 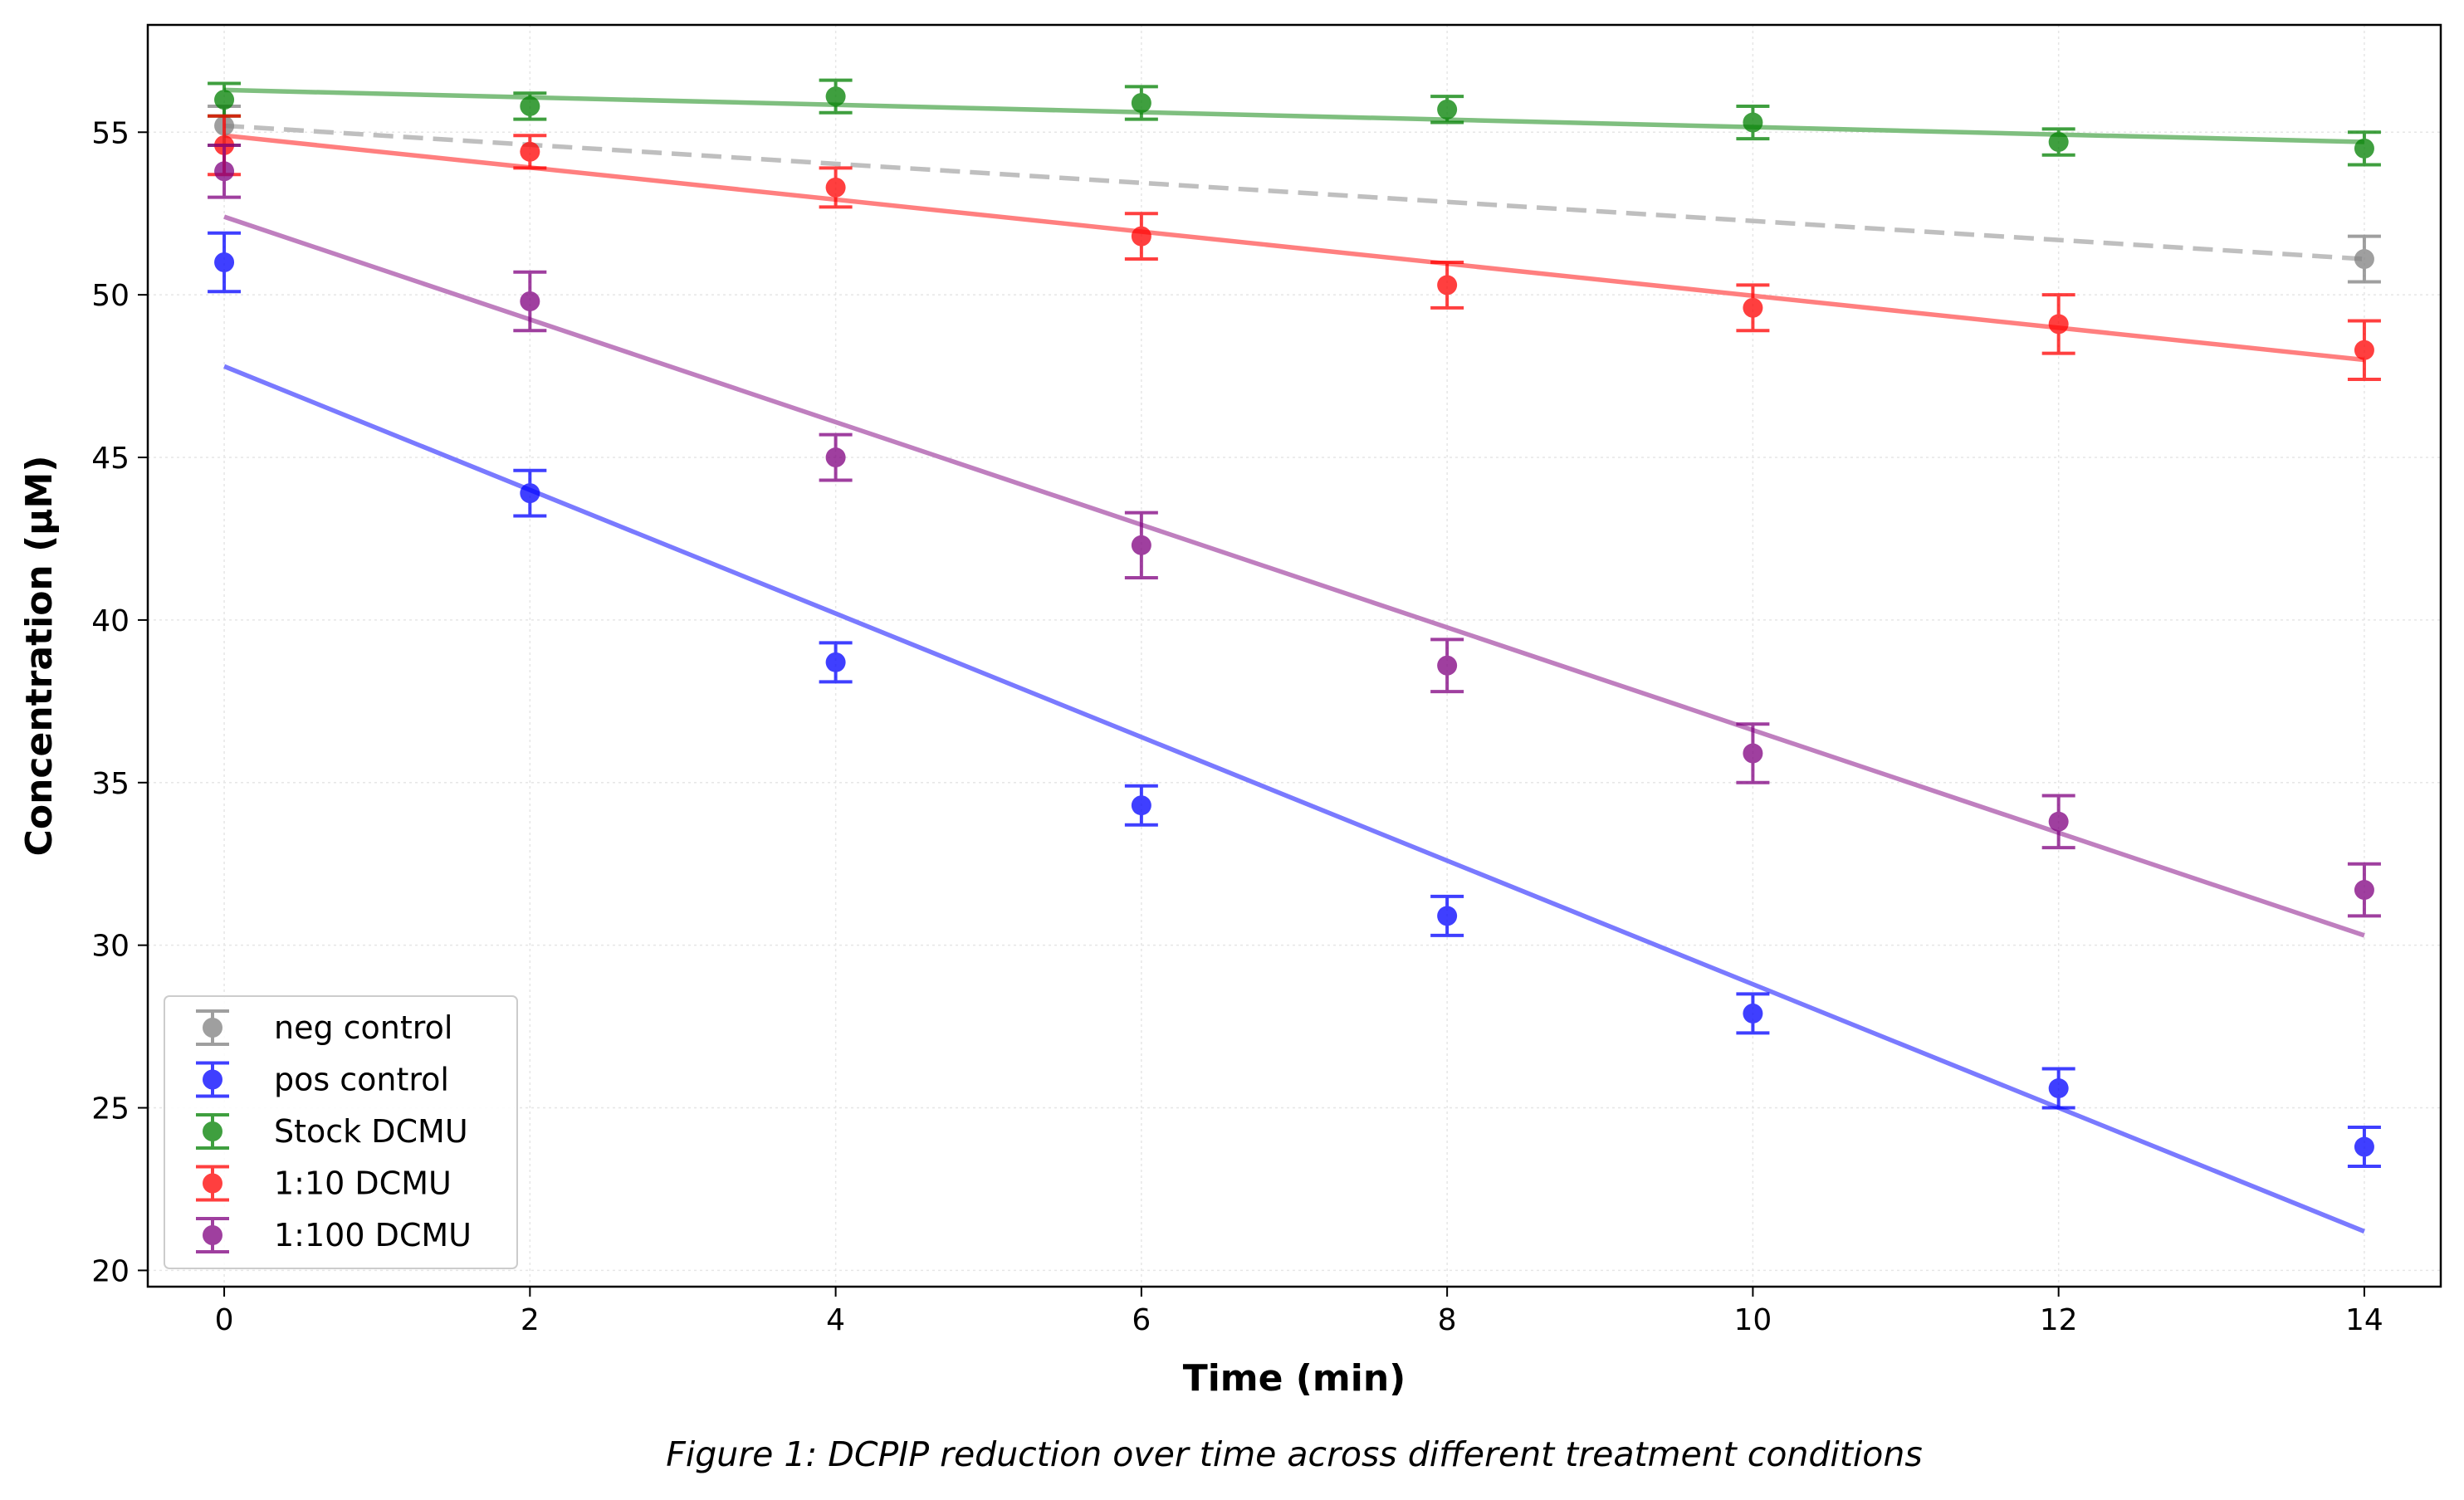 What do you see at coordinates (363, 1184) in the screenshot?
I see `legend-label: 1:10 DCMU` at bounding box center [363, 1184].